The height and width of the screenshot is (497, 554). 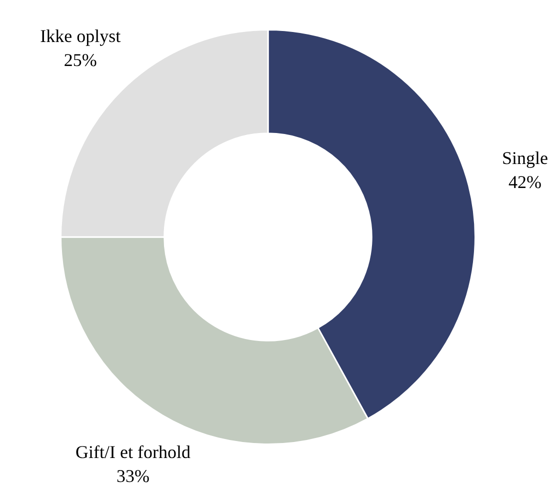 What do you see at coordinates (80, 60) in the screenshot?
I see `data-label: 25%` at bounding box center [80, 60].